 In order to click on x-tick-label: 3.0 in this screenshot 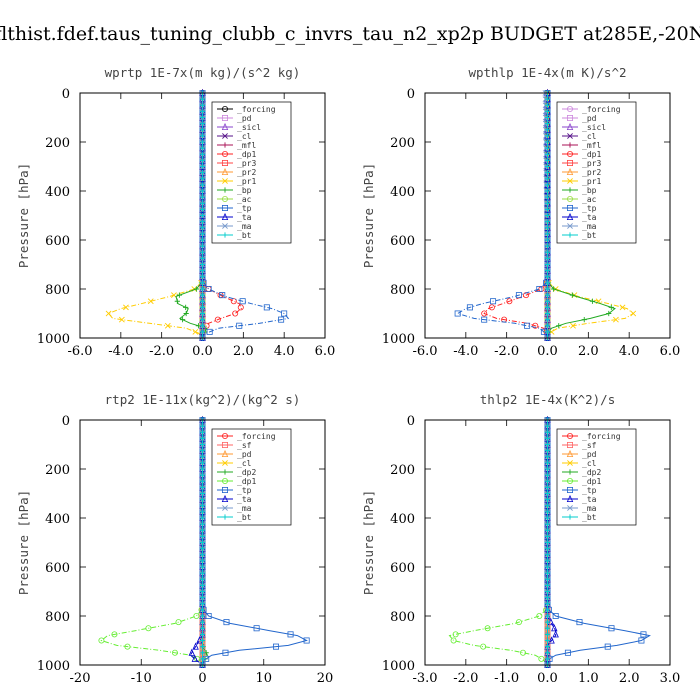, I will do `click(670, 678)`.